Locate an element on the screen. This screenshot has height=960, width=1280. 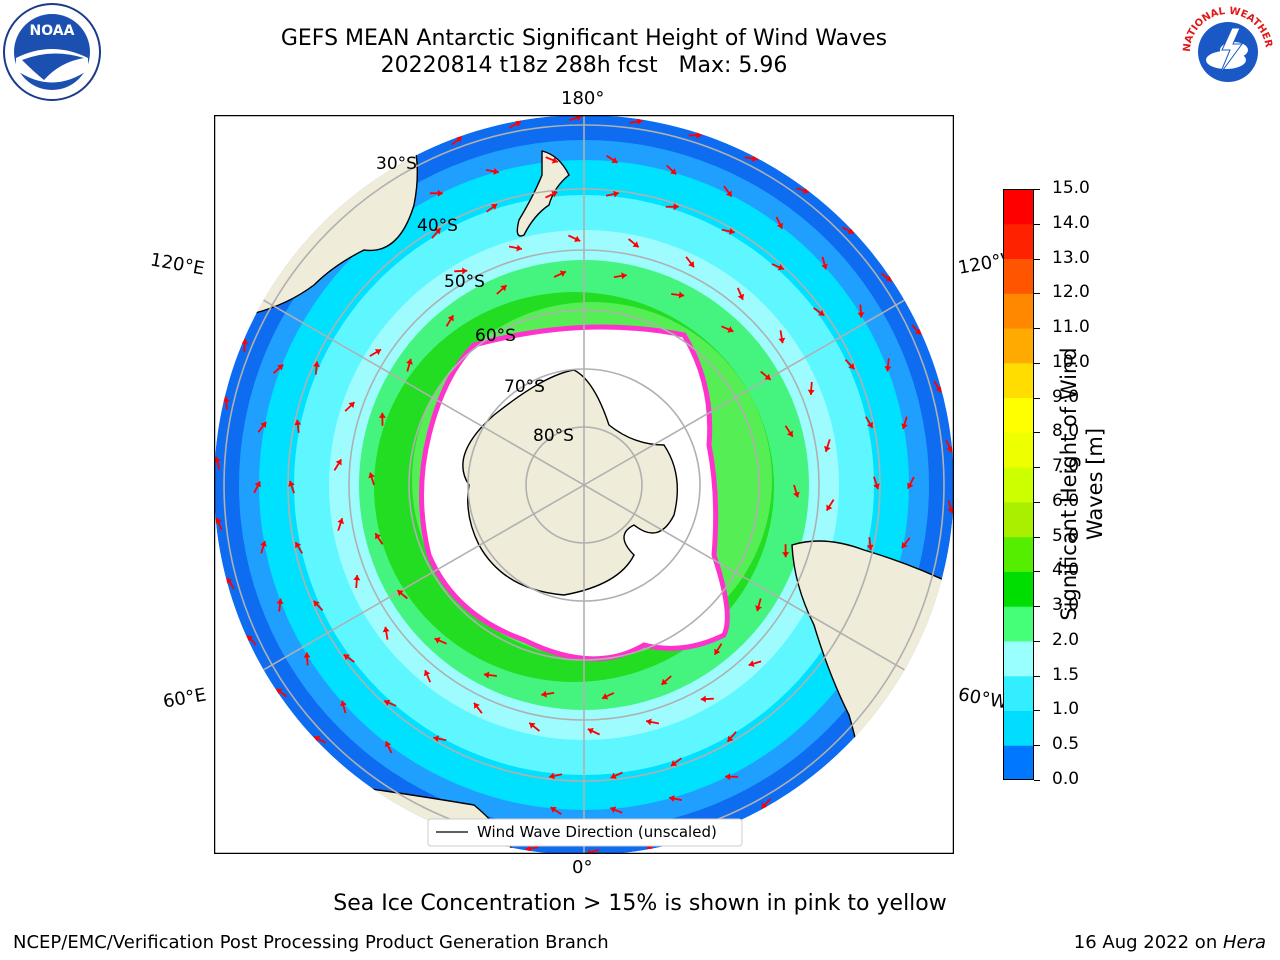
colorbar-tick-label: 5.0 is located at coordinates (1066, 535).